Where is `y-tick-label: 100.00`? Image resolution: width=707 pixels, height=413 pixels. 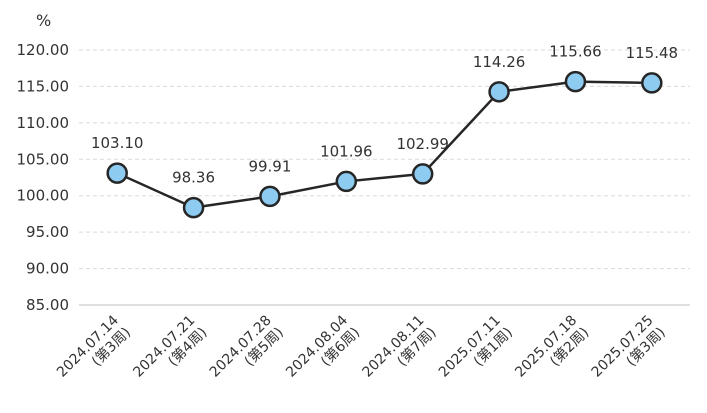
y-tick-label: 100.00 is located at coordinates (43, 196).